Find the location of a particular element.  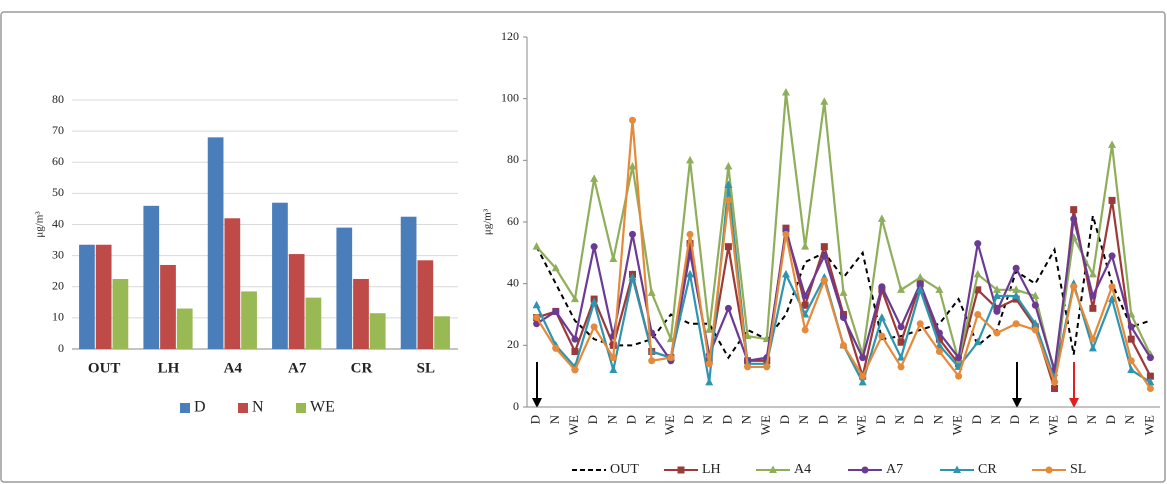

legend-label: N is located at coordinates (258, 407).